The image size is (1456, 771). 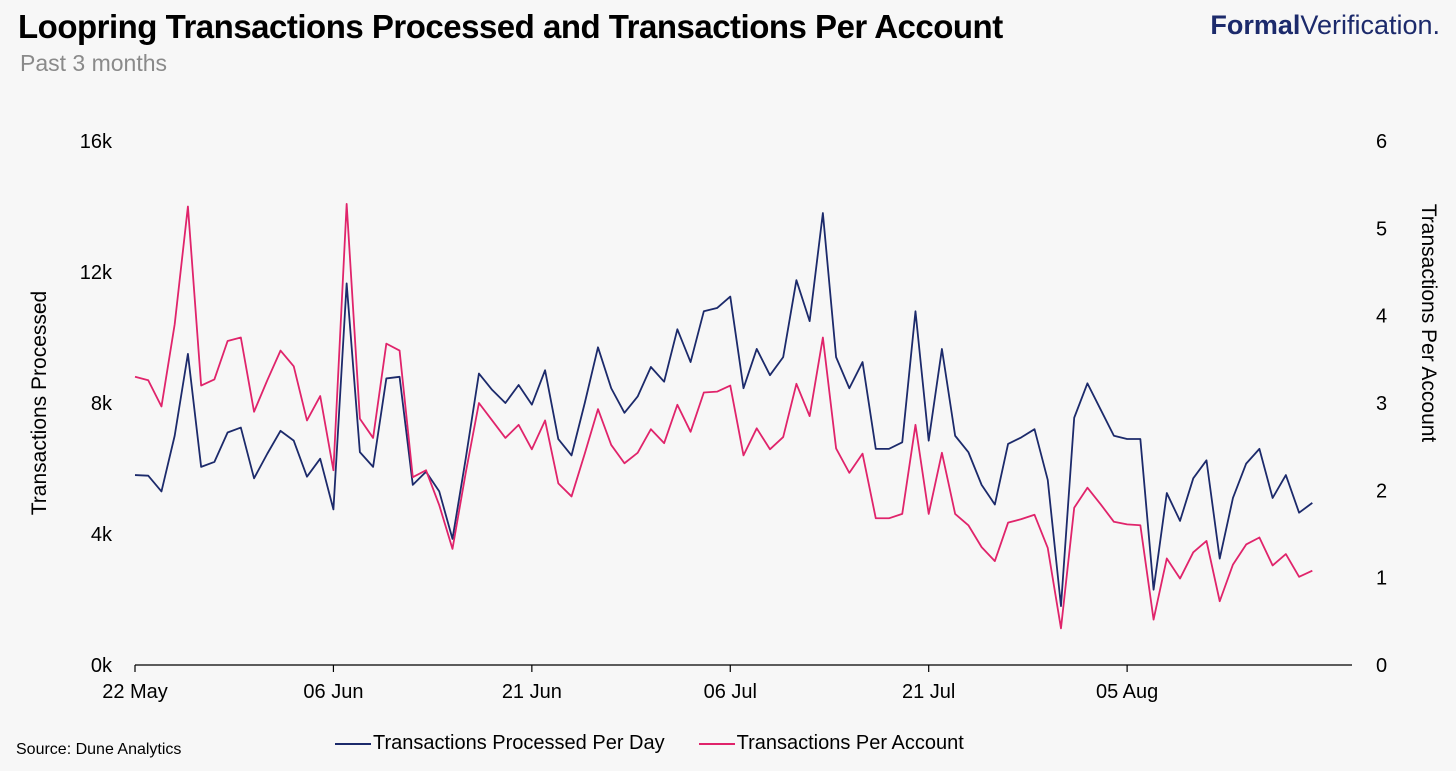 What do you see at coordinates (99, 749) in the screenshot?
I see `source-note: Source: Dune Analytics` at bounding box center [99, 749].